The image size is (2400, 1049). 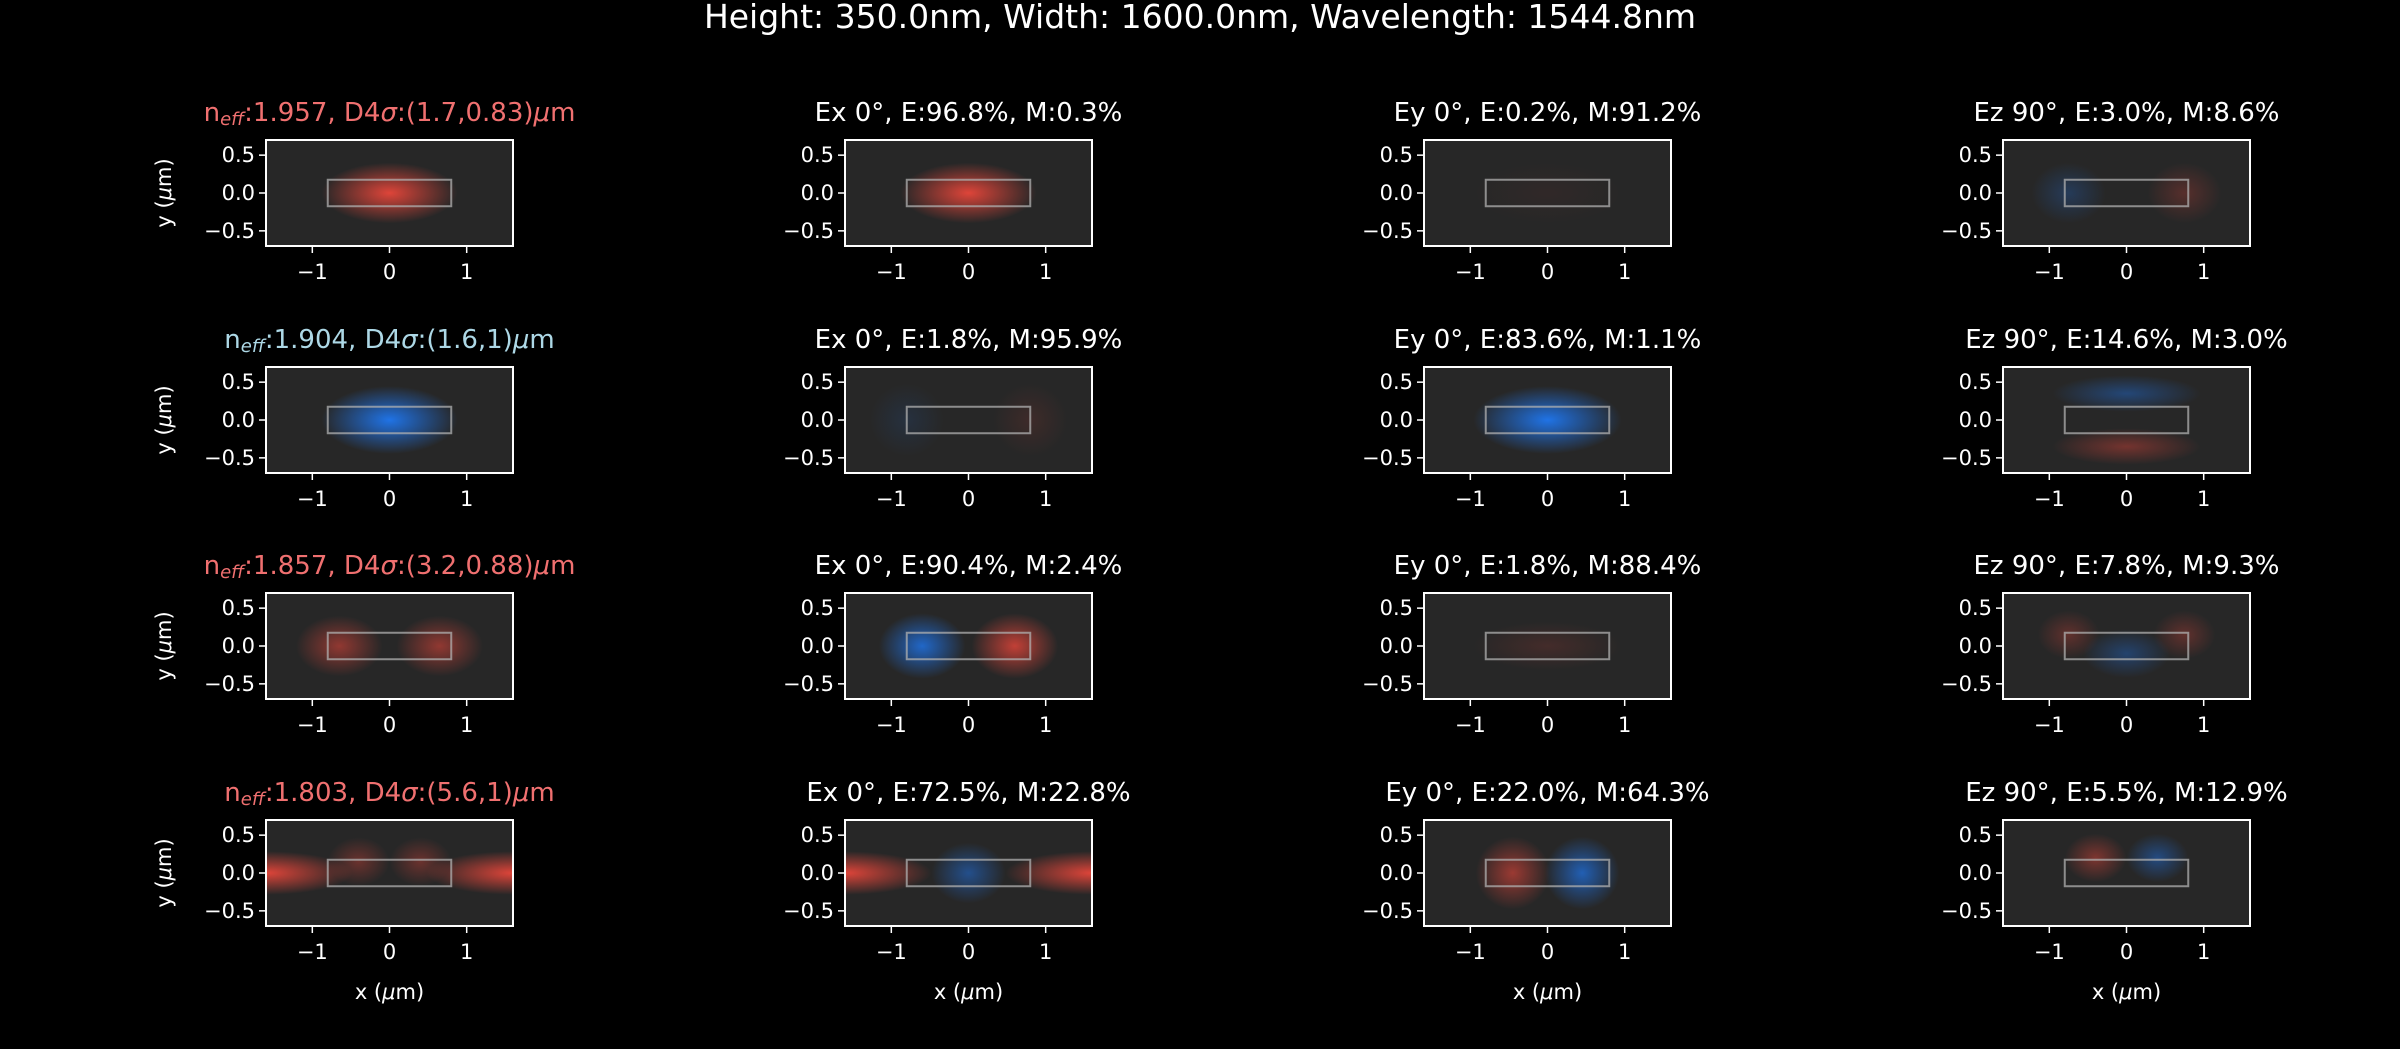 I want to click on field-plot: −1 0 1 0.5 0.0 −0.5 y (μm) x (μm), so click(x=333, y=911).